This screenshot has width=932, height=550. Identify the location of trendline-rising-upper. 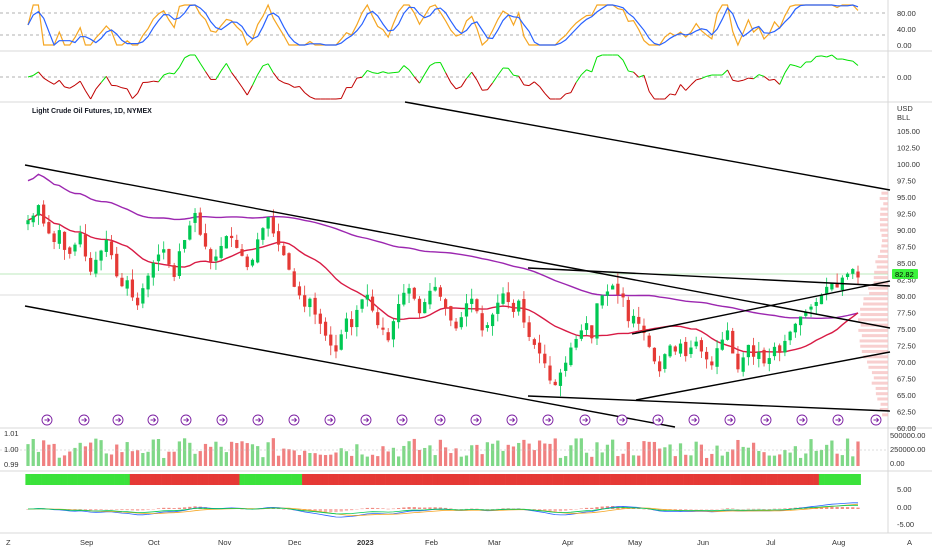
(761, 307).